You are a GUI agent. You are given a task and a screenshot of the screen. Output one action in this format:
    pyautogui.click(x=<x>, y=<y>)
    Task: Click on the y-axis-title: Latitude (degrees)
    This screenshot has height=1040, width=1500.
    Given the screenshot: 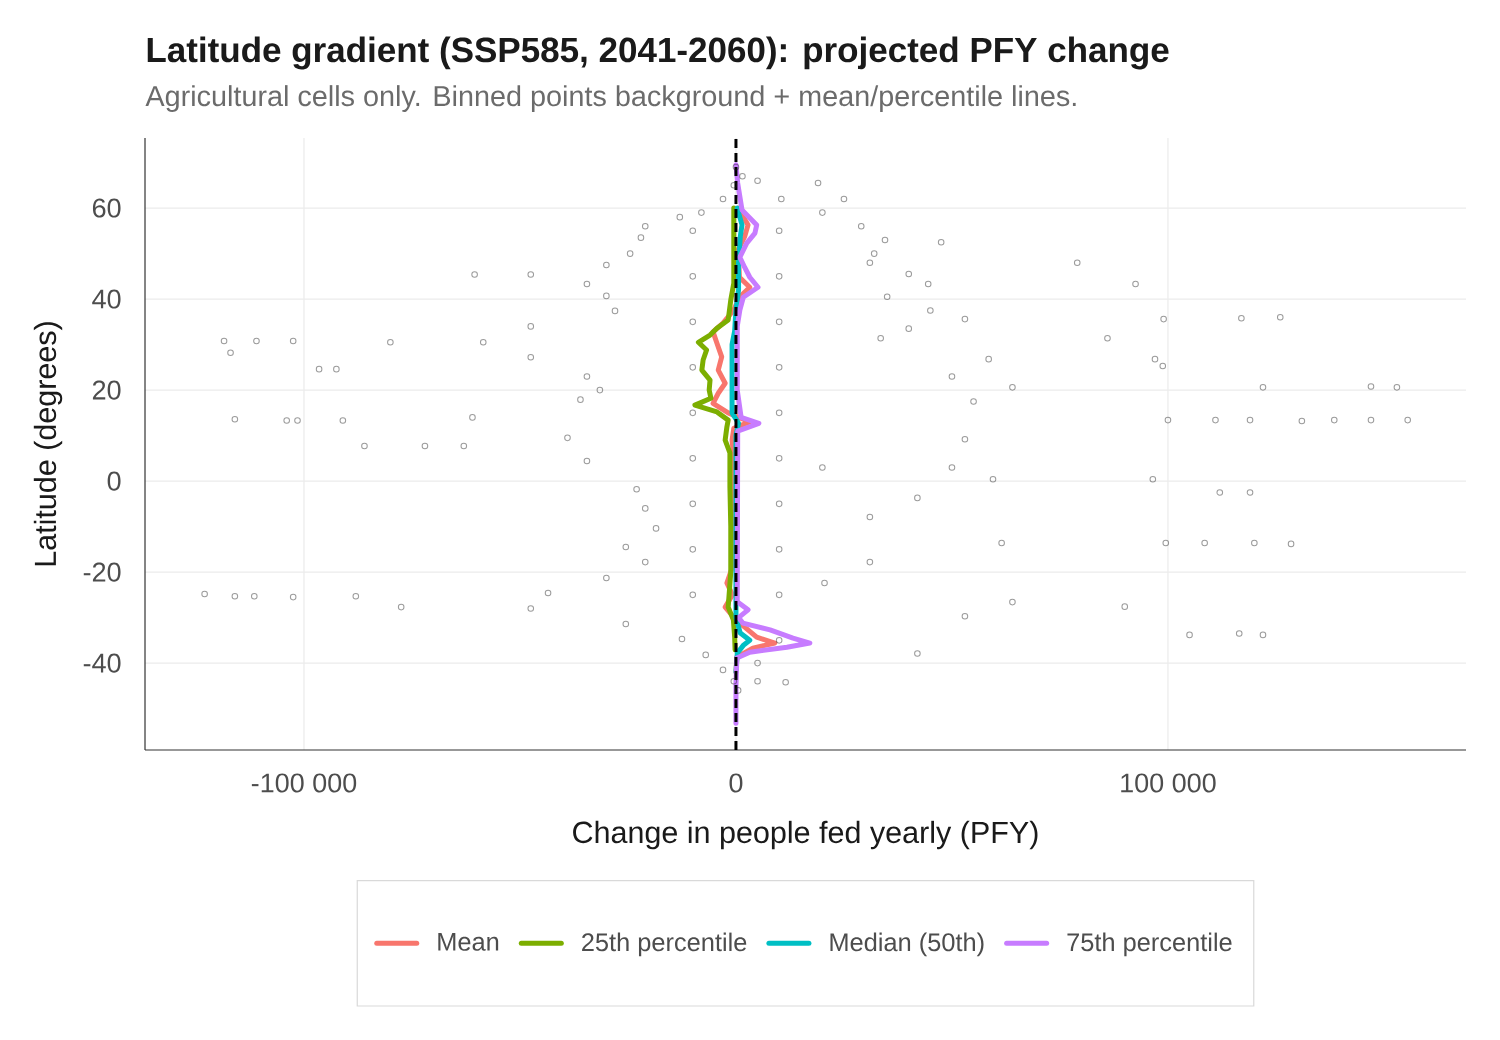 What is the action you would take?
    pyautogui.click(x=48, y=444)
    